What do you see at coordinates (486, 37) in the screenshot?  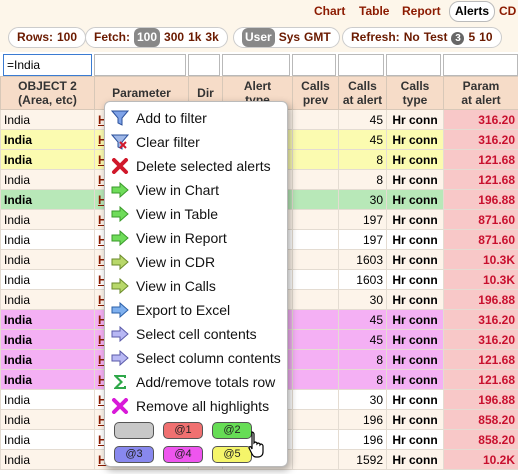 I see `refresh-option-10: 10` at bounding box center [486, 37].